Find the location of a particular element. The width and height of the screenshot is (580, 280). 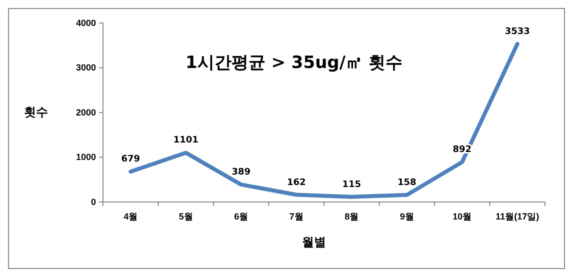

data-label: 115 is located at coordinates (352, 185).